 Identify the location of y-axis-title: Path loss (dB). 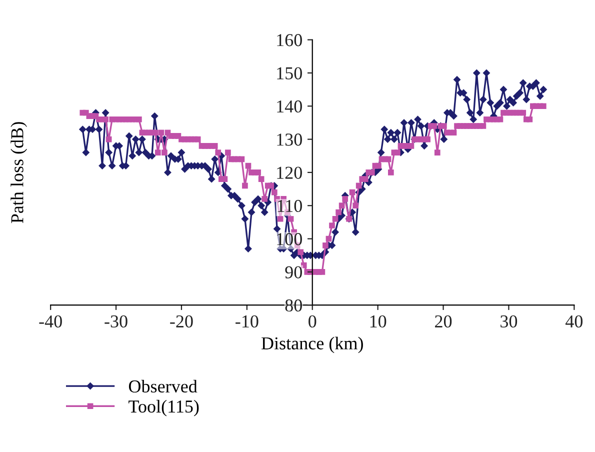
(19, 173).